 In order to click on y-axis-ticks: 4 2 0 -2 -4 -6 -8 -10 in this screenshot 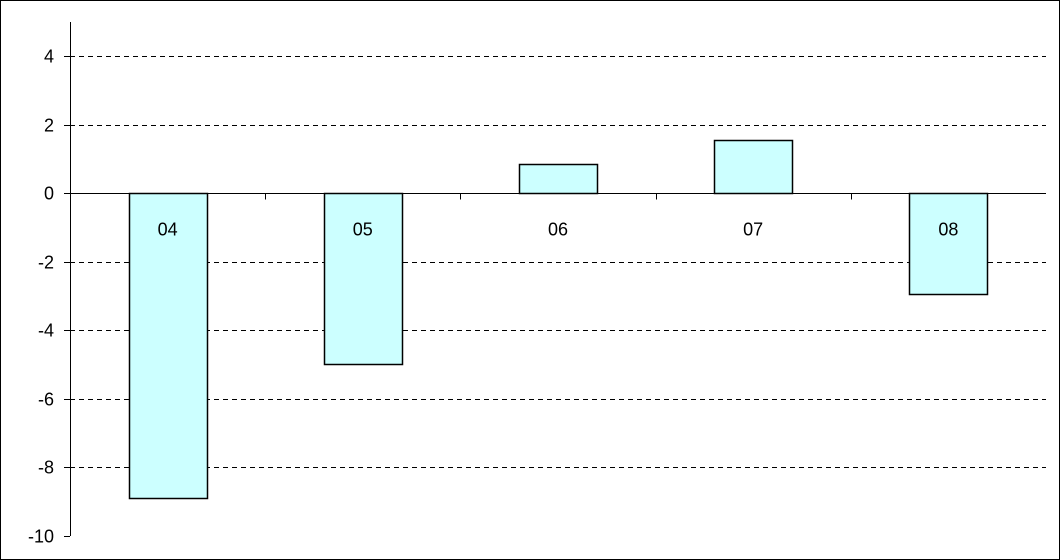, I will do `click(49, 297)`.